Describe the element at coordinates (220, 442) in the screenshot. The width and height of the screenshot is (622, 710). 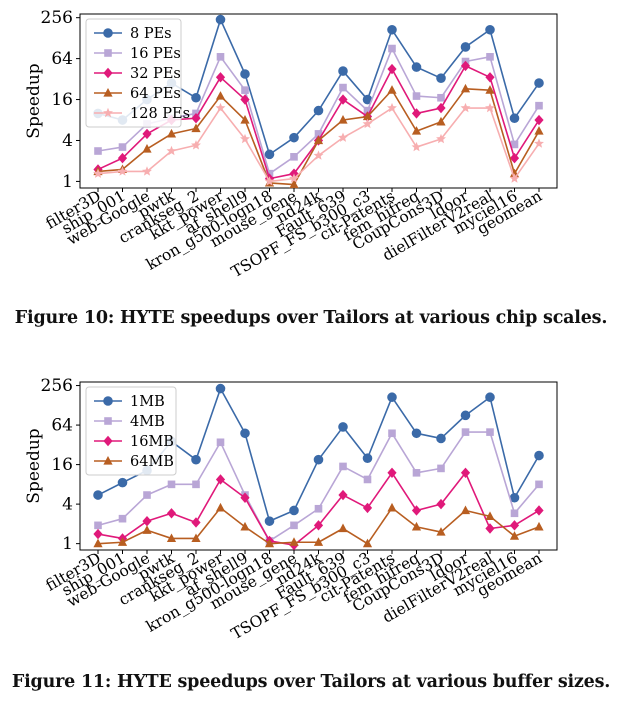
I see `fig11-point-4mb-kkt-power` at that location.